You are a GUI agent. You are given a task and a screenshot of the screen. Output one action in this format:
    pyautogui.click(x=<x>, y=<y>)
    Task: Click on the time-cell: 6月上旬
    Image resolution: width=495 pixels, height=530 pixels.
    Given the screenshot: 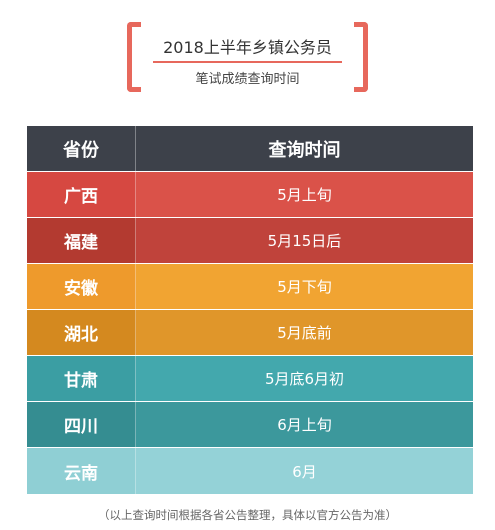 What is the action you would take?
    pyautogui.click(x=304, y=424)
    